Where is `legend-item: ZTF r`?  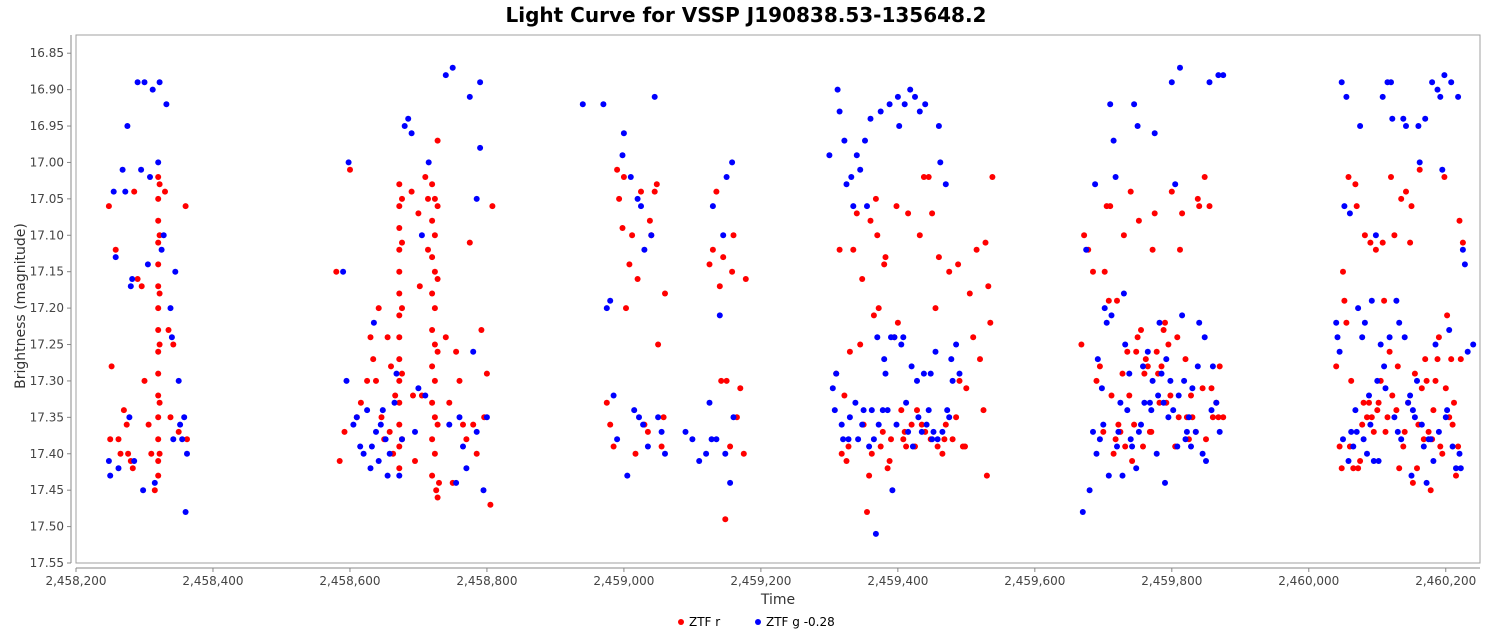 legend-item: ZTF r is located at coordinates (699, 622).